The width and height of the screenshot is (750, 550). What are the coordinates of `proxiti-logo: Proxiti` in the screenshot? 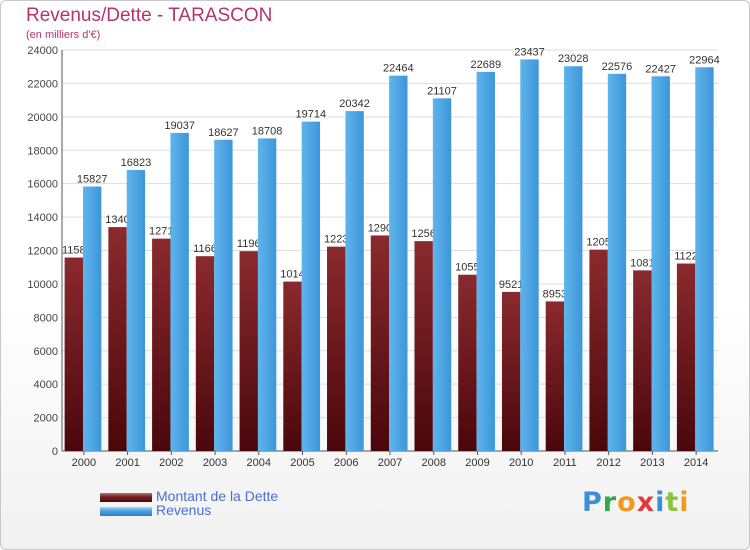 It's located at (636, 502).